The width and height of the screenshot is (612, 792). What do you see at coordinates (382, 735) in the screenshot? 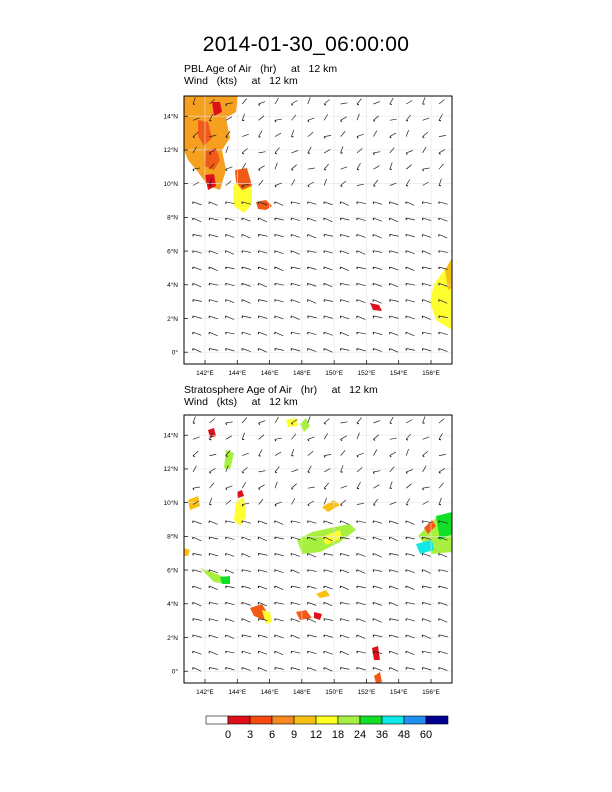
I see `colorbar-label: 36` at bounding box center [382, 735].